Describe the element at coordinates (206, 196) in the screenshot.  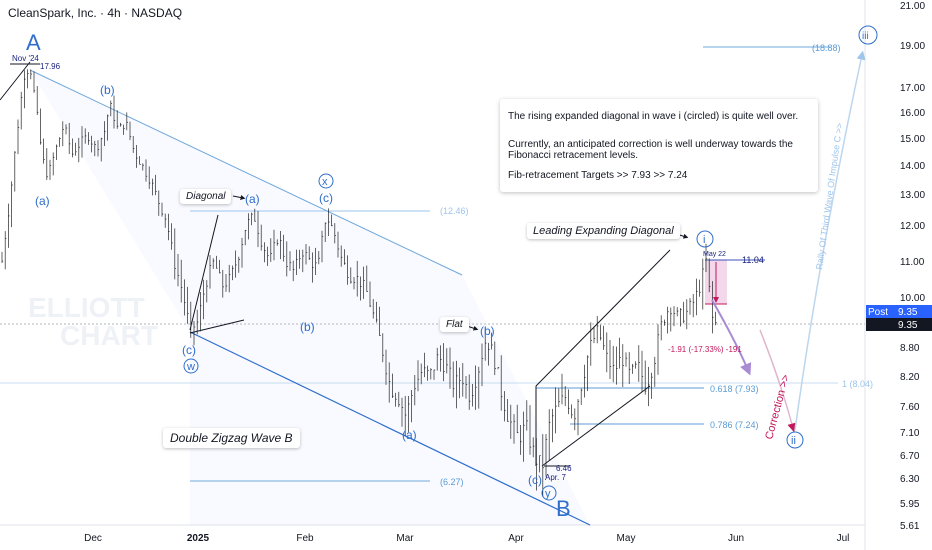
I see `diagonal-tag: Diagonal` at that location.